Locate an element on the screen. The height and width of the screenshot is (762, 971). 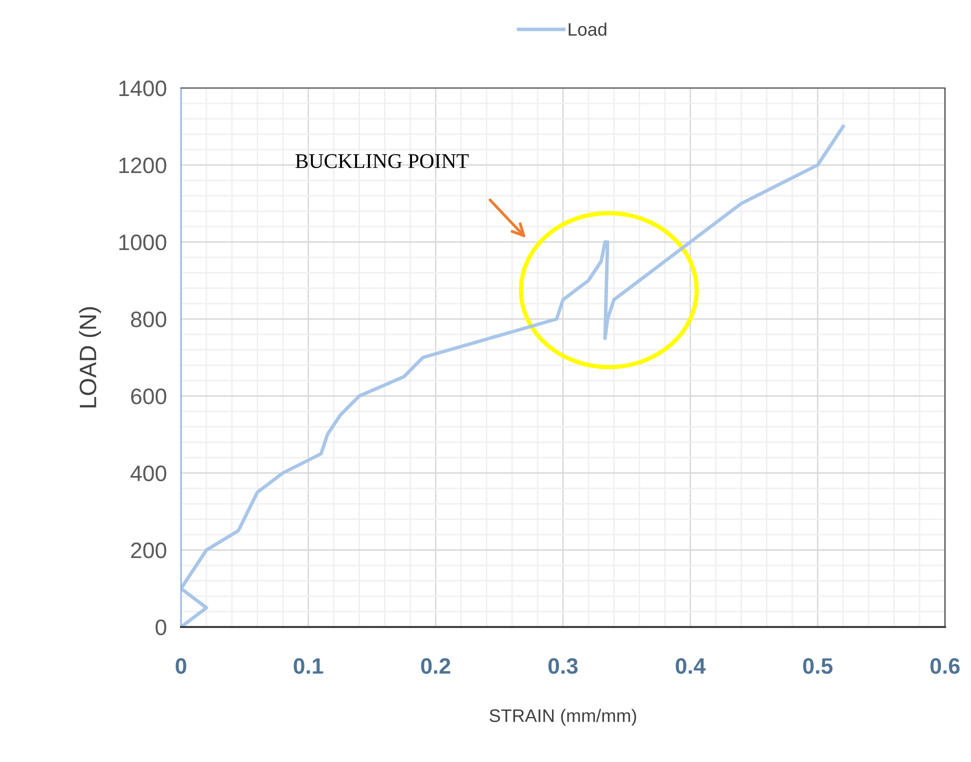
y-tick-label: 1000 is located at coordinates (142, 242).